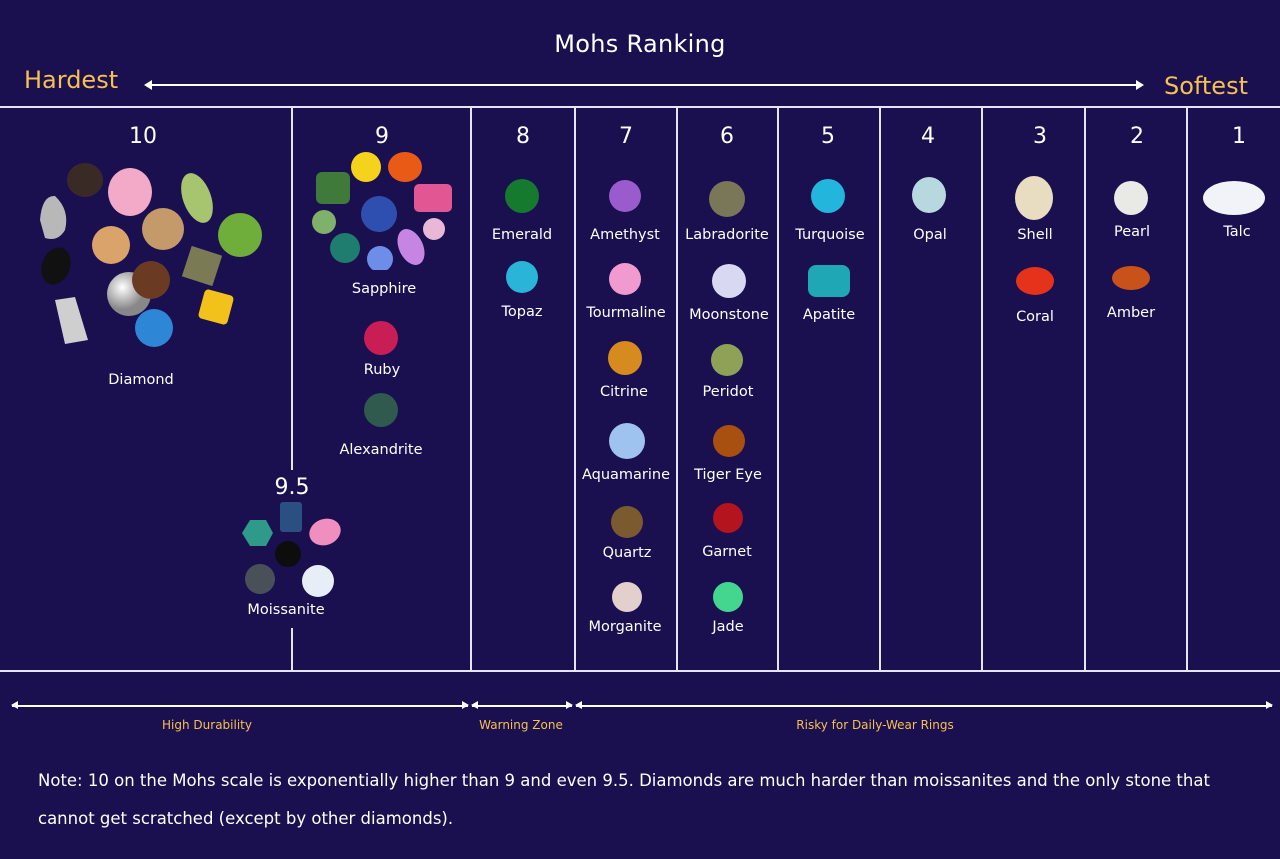 Image resolution: width=1280 pixels, height=859 pixels. What do you see at coordinates (728, 597) in the screenshot?
I see `jade-gem-icon` at bounding box center [728, 597].